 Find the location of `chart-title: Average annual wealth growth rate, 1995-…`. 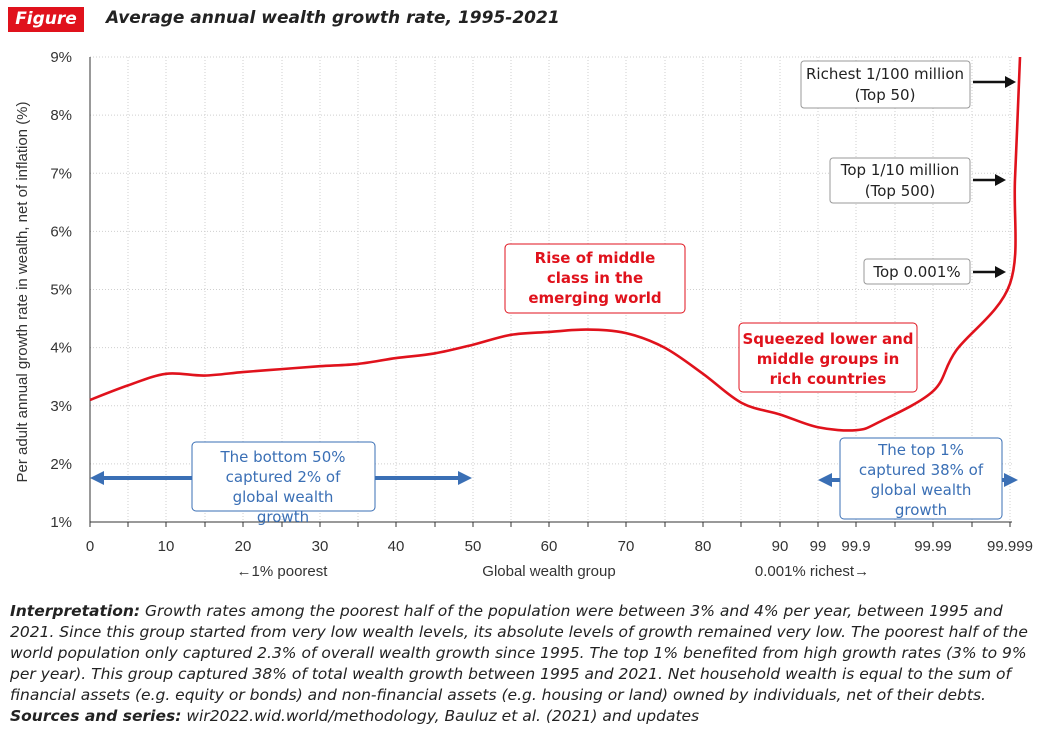

chart-title: Average annual wealth growth rate, 1995-… is located at coordinates (333, 18).